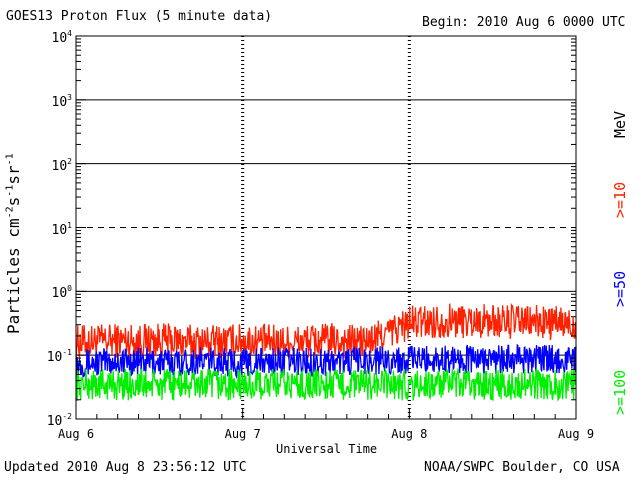 This screenshot has height=480, width=640. What do you see at coordinates (620, 392) in the screenshot?
I see `legend-ge100: >=100` at bounding box center [620, 392].